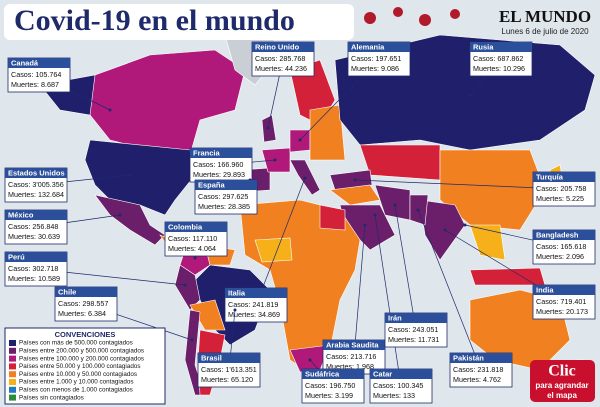 Image resolution: width=600 pixels, height=407 pixels. Describe the element at coordinates (483, 46) in the screenshot. I see `country-name: Rusia` at that location.